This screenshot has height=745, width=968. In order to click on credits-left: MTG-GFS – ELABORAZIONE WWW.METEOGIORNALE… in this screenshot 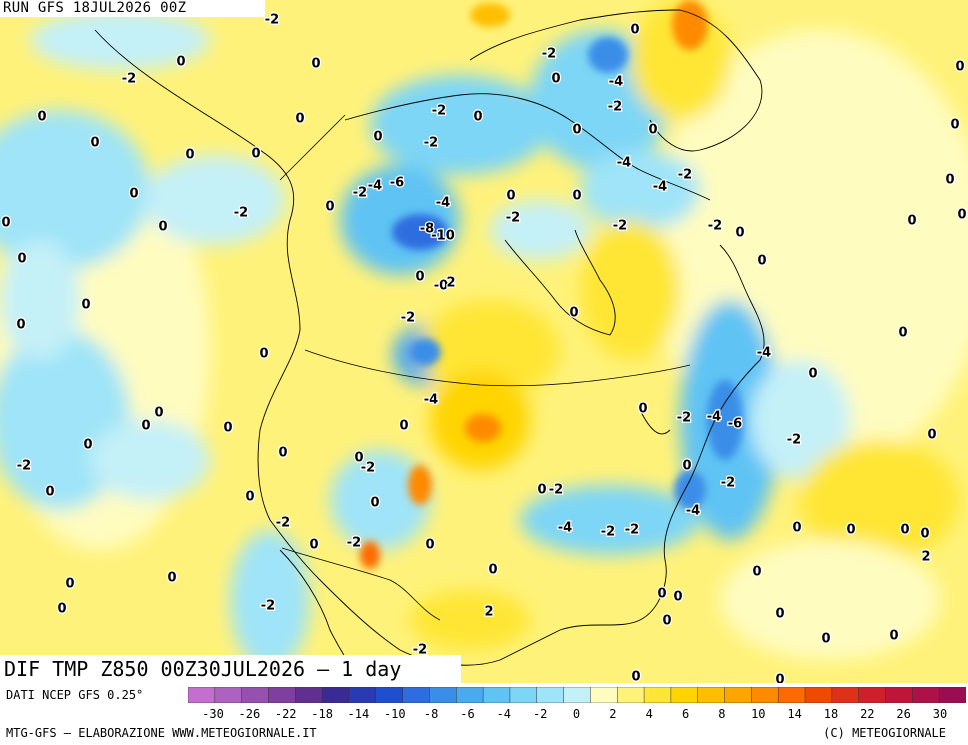, I will do `click(161, 733)`.